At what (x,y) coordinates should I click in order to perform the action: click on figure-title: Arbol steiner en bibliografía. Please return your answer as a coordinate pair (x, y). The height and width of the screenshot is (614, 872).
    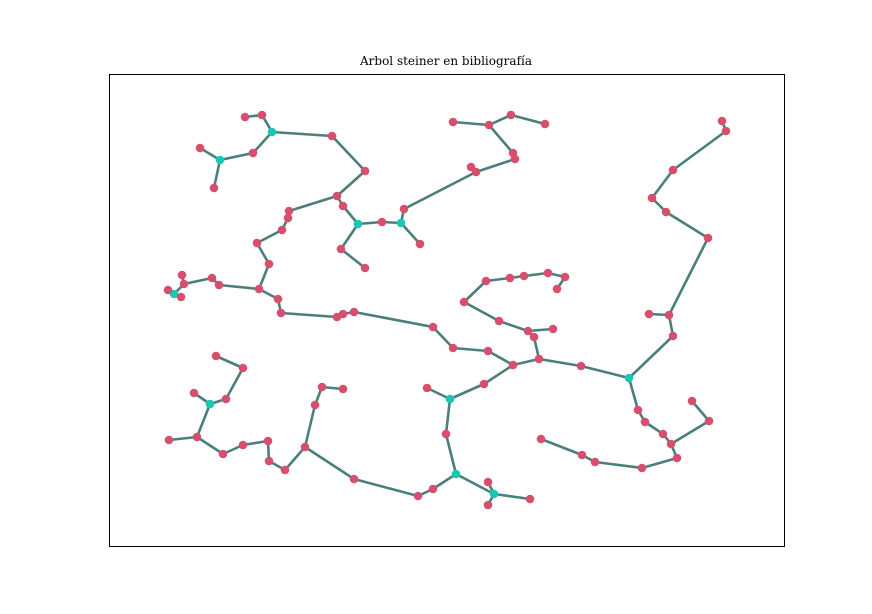
    Looking at the image, I should click on (445, 61).